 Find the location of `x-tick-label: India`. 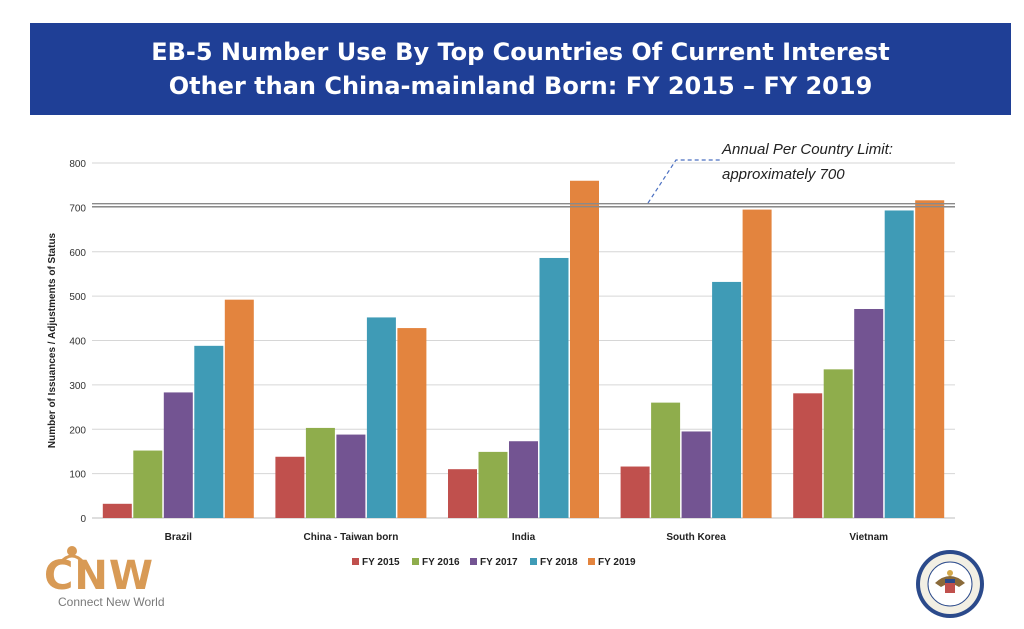

x-tick-label: India is located at coordinates (524, 537).